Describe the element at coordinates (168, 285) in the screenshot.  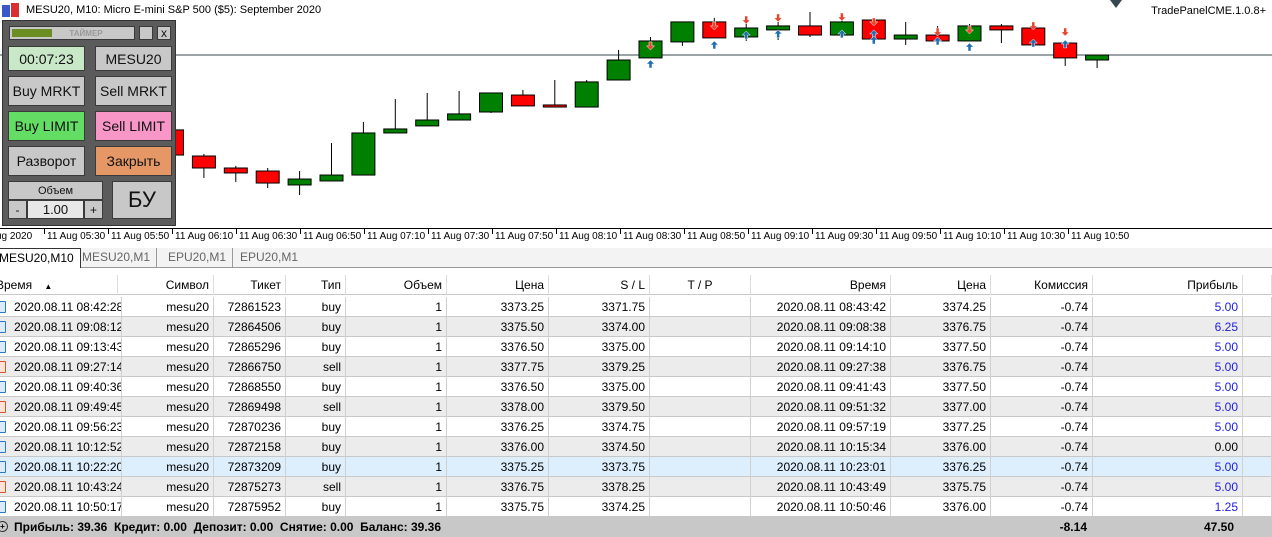
I see `column-header: Символ` at that location.